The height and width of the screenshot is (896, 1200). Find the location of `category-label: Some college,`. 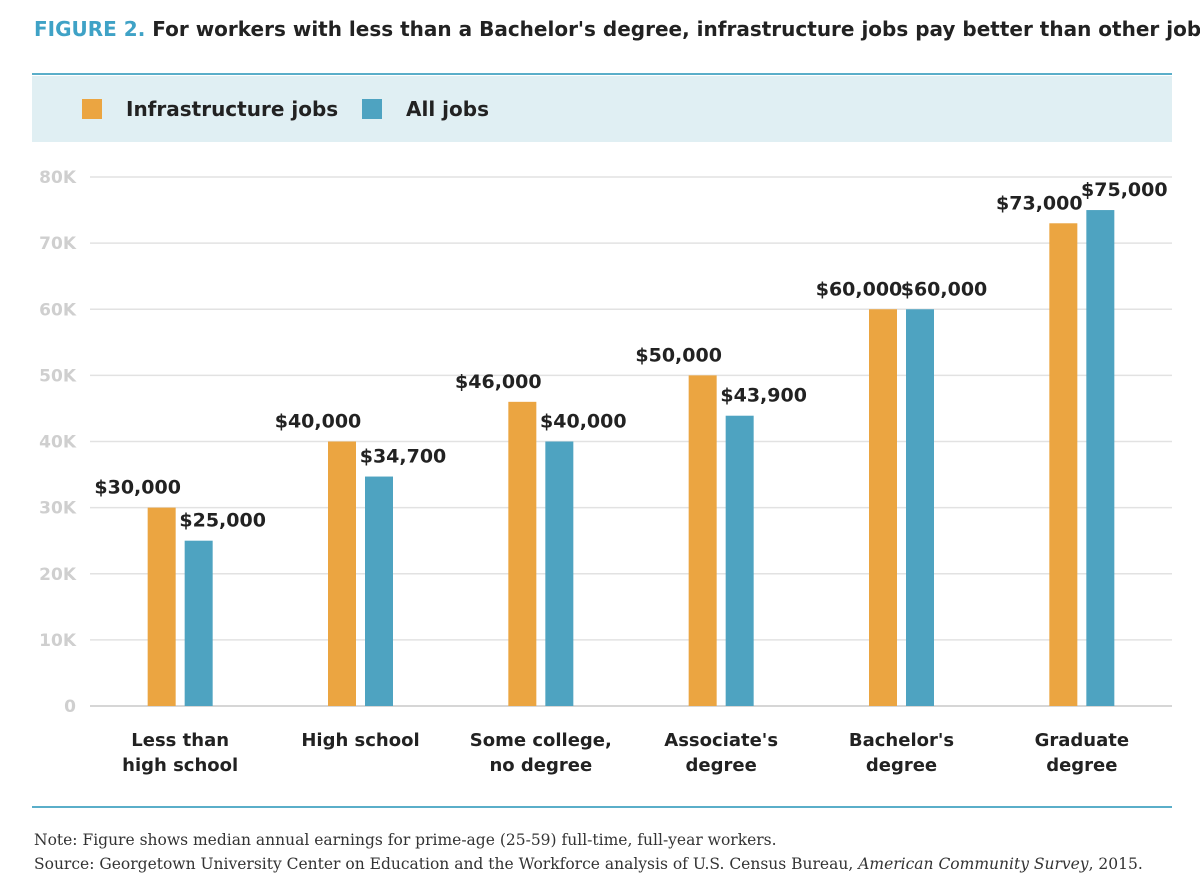

category-label: Some college, is located at coordinates (541, 740).